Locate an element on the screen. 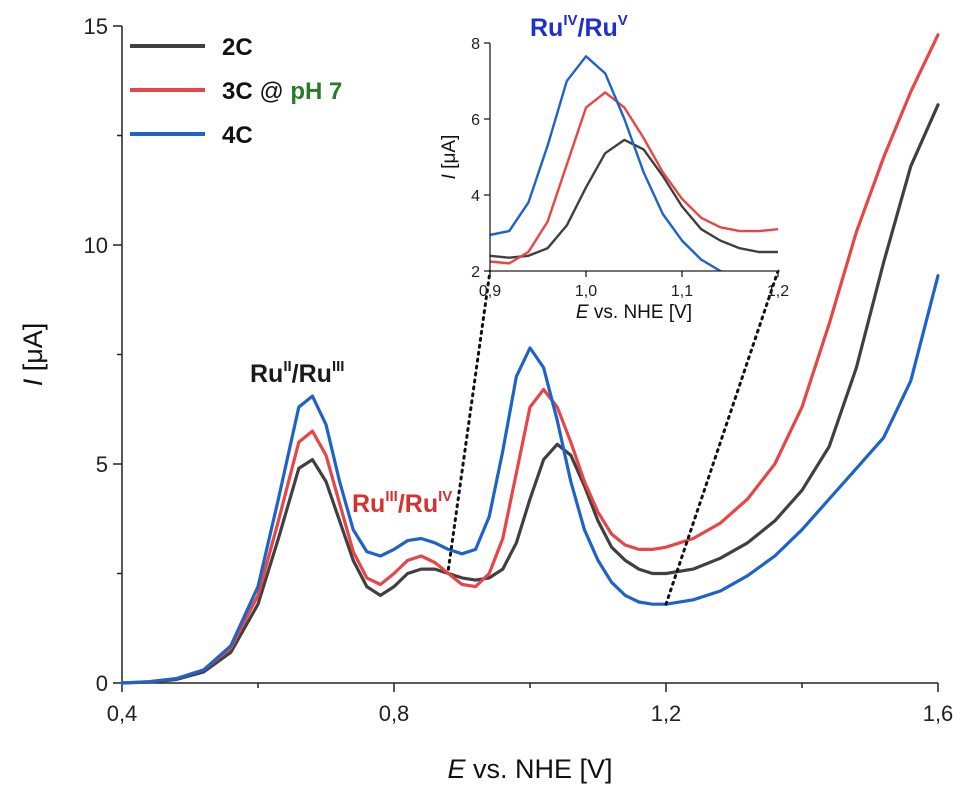  inset-y-axis-title: I [μA] is located at coordinates (449, 157).